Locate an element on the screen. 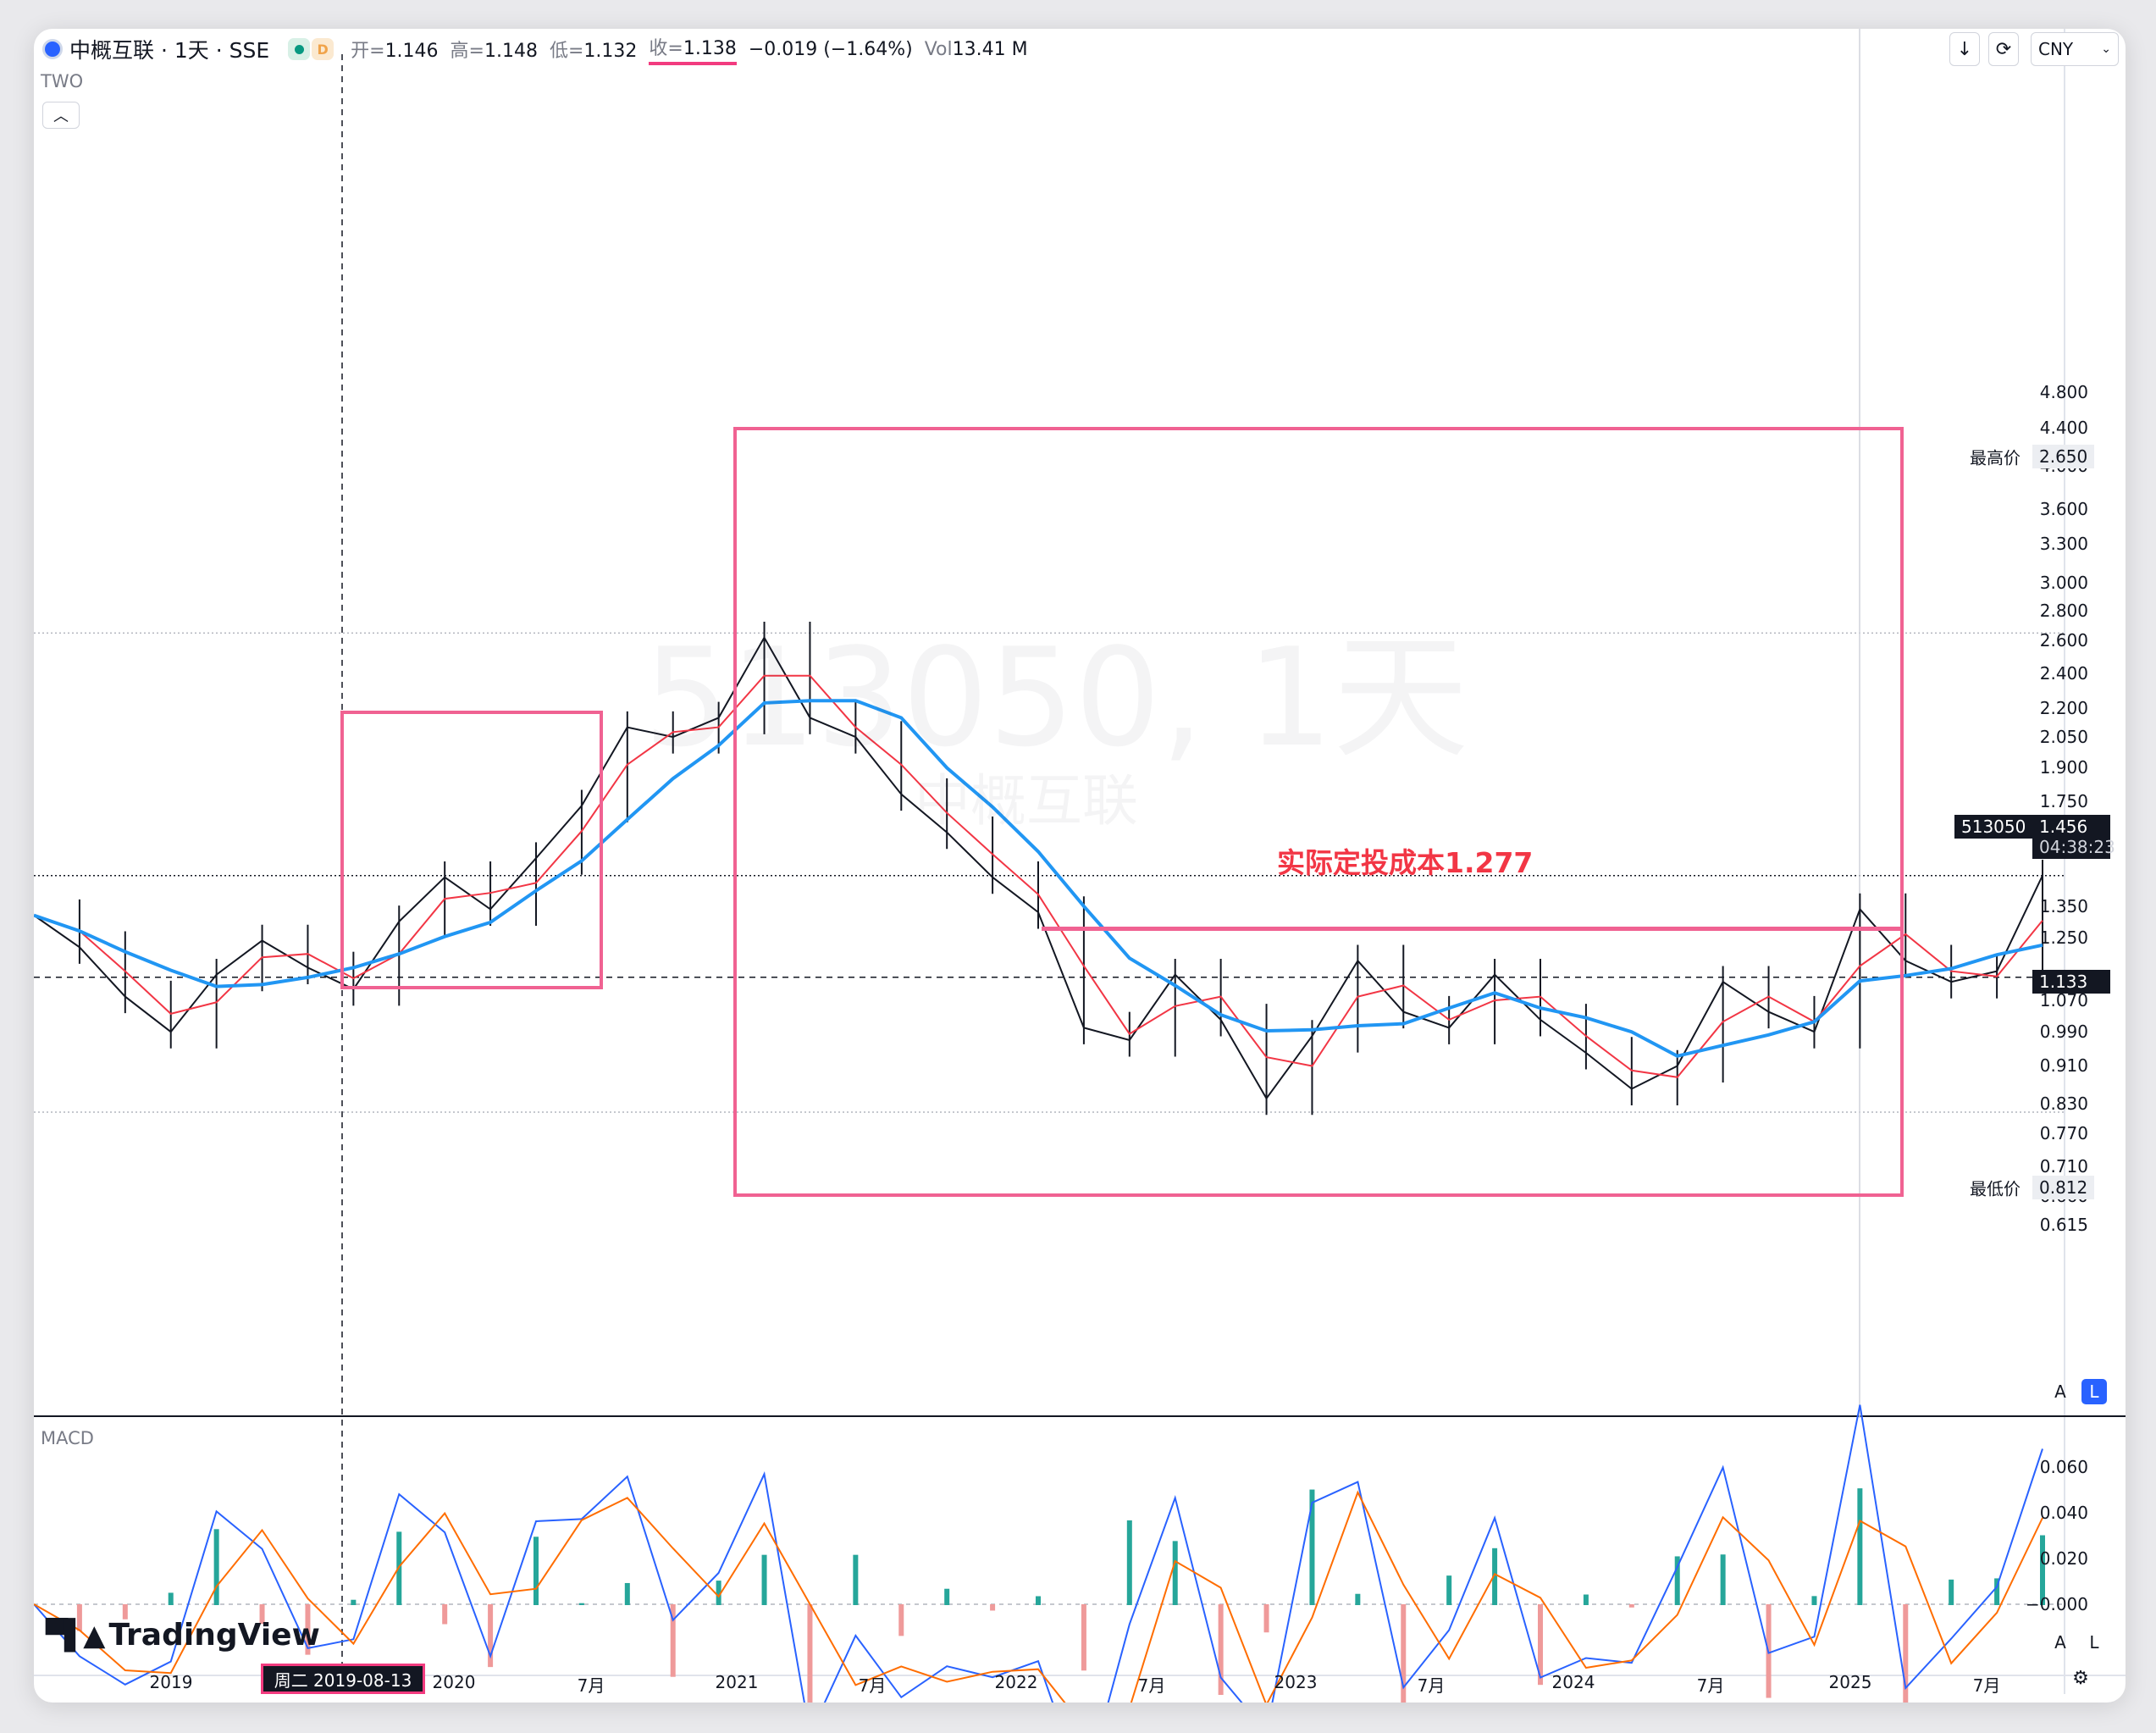  refresh-button: ⟳ is located at coordinates (2003, 49).